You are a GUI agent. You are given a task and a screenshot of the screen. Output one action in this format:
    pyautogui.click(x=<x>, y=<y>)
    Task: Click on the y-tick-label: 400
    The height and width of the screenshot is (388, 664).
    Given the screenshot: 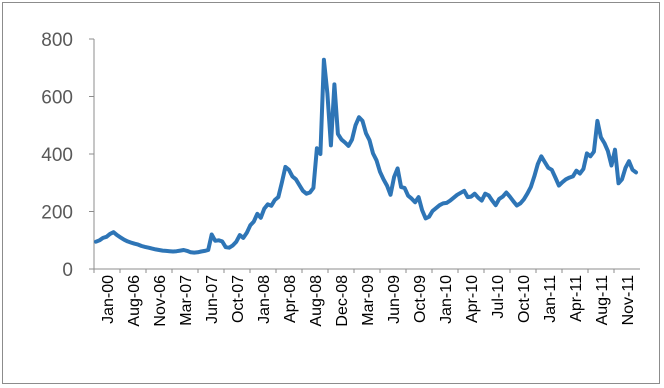 What is the action you would take?
    pyautogui.click(x=57, y=155)
    